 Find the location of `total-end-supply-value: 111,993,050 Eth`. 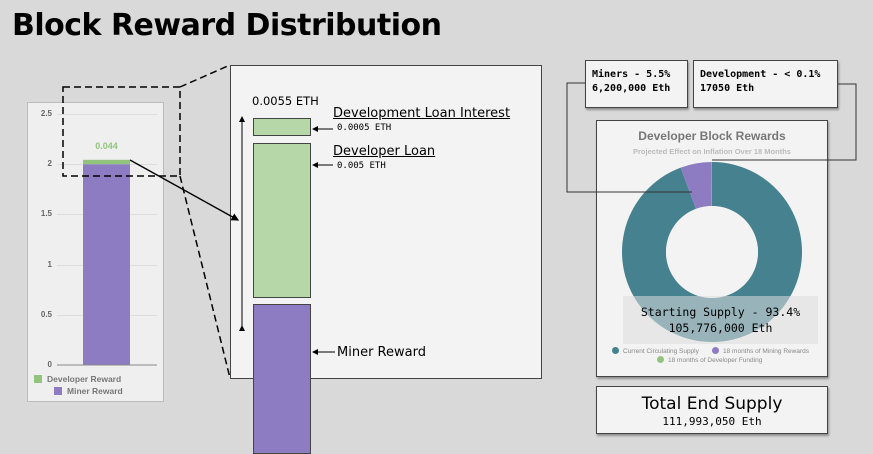

total-end-supply-value: 111,993,050 Eth is located at coordinates (712, 421).